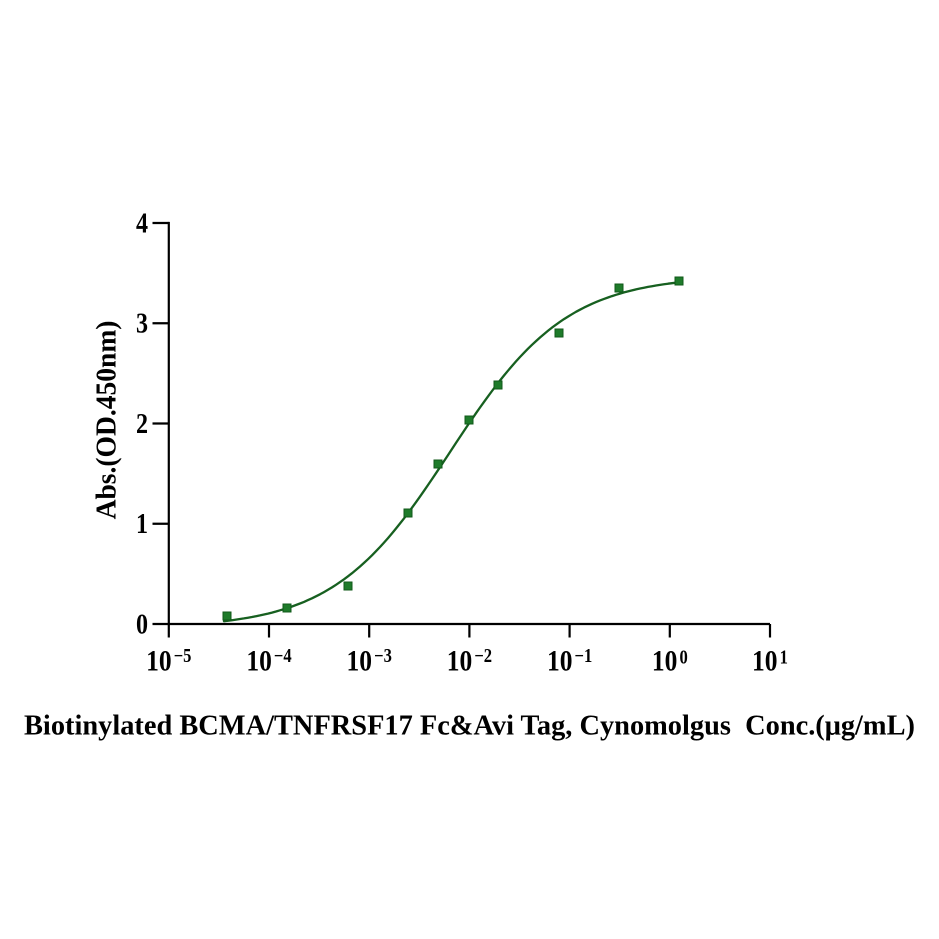 The image size is (939, 939). I want to click on svg-text: 4, so click(142, 222).